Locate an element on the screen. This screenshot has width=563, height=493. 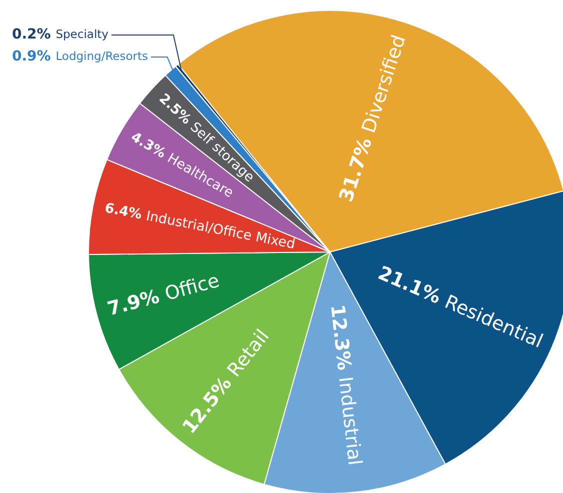
data-label: 12.3% is located at coordinates (341, 337).